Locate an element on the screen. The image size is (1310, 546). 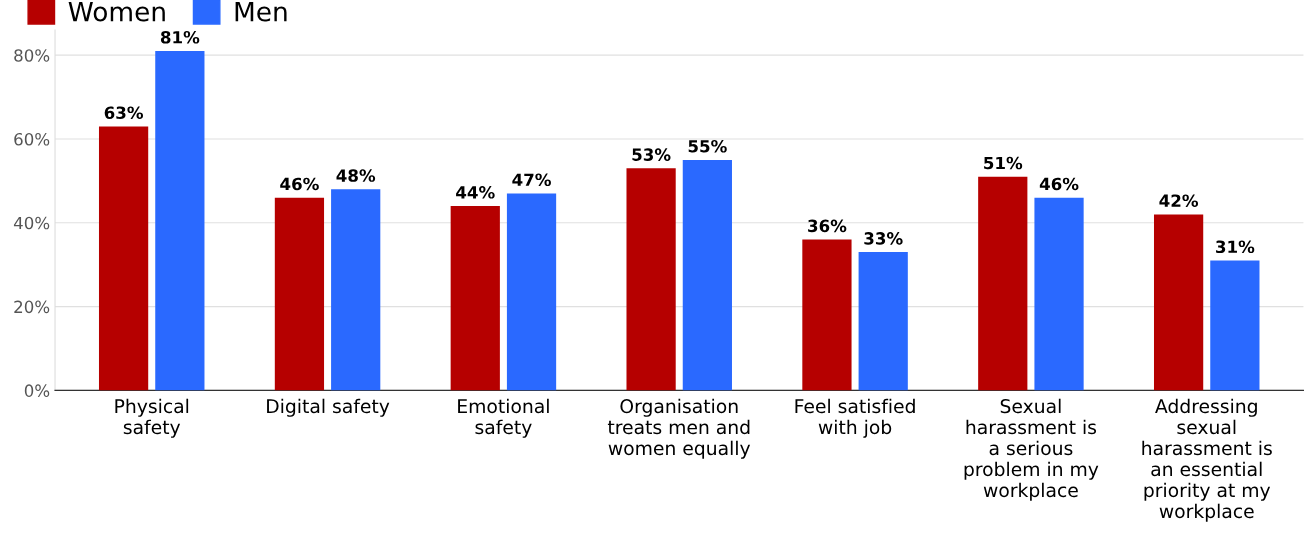
data-label: 55% is located at coordinates (707, 146).